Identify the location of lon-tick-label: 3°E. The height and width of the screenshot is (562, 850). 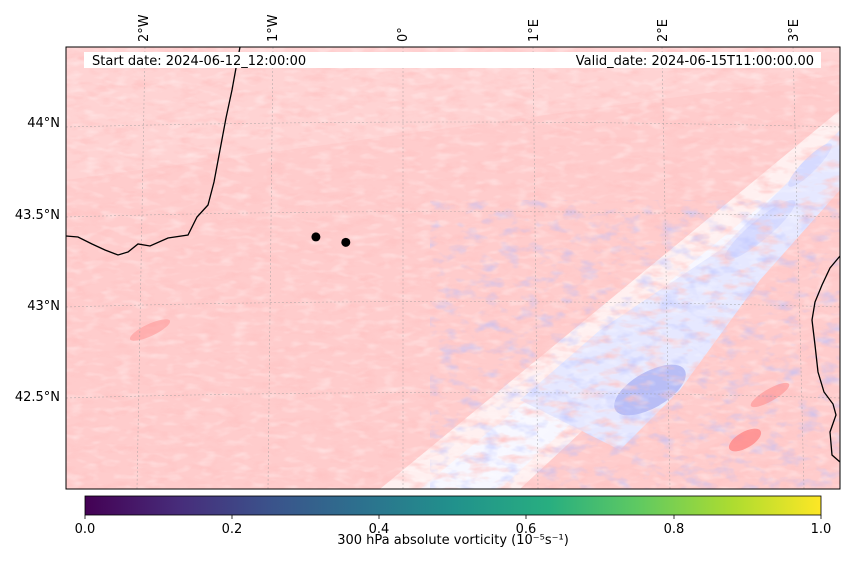
(794, 30).